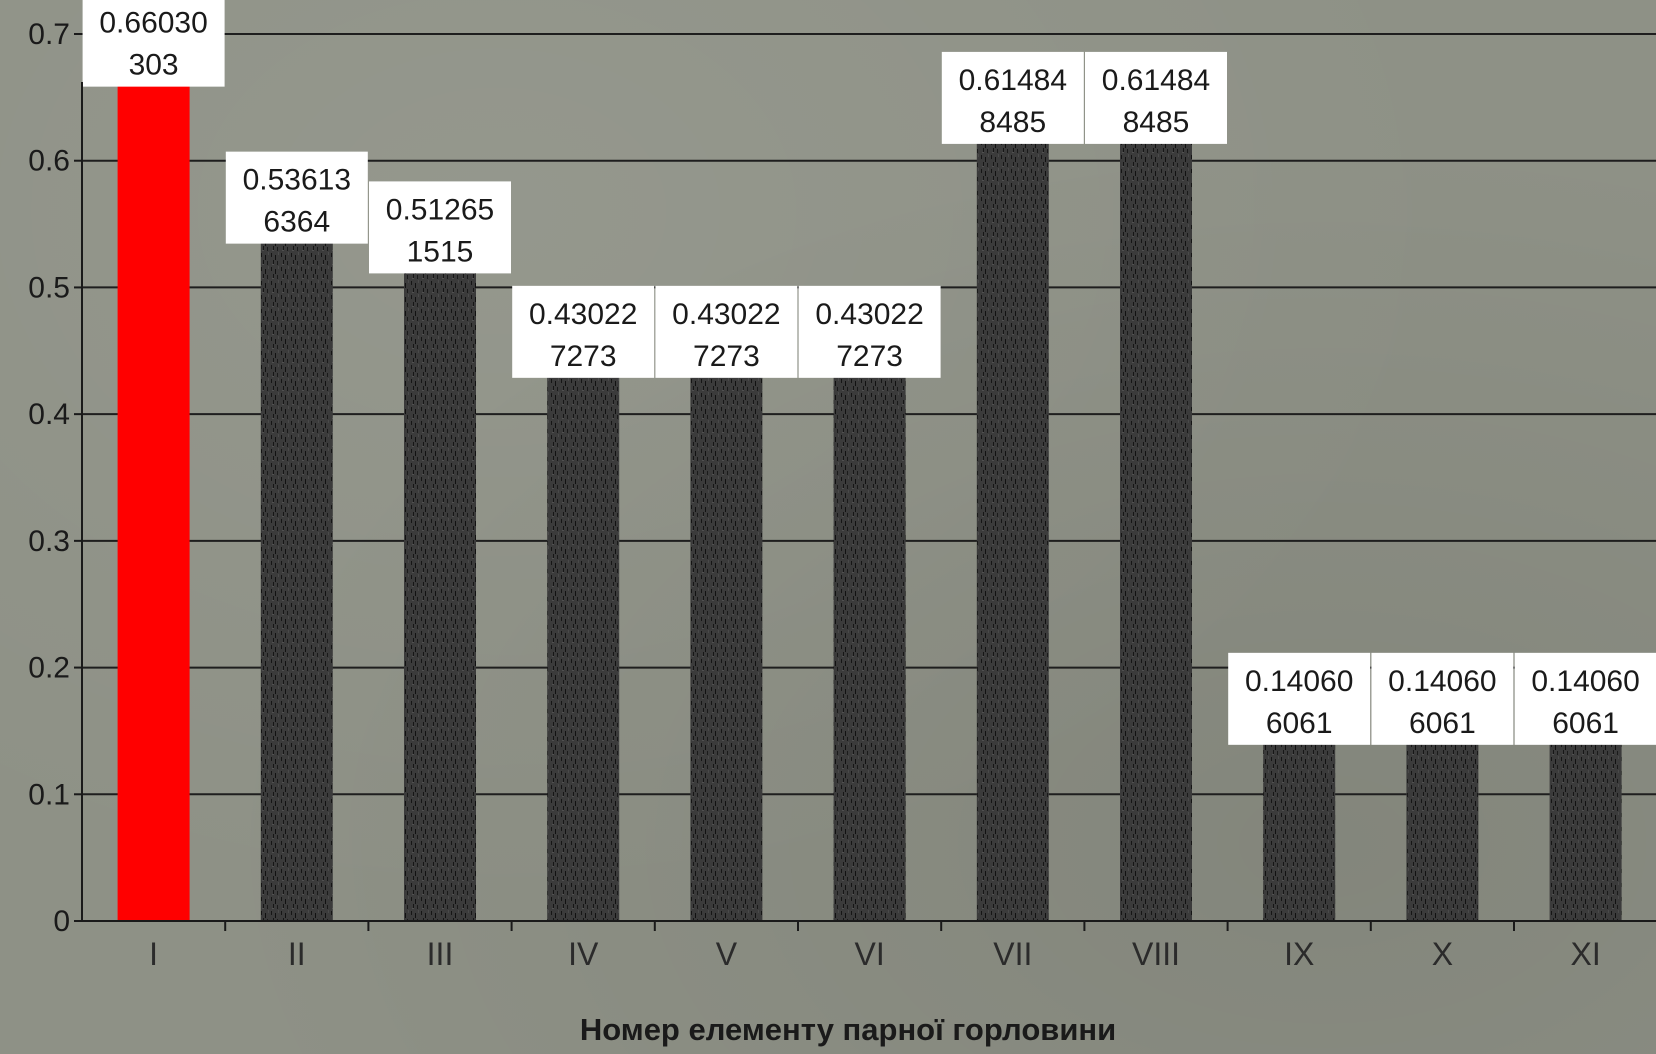 This screenshot has width=1656, height=1054. I want to click on bar-VI, so click(869, 648).